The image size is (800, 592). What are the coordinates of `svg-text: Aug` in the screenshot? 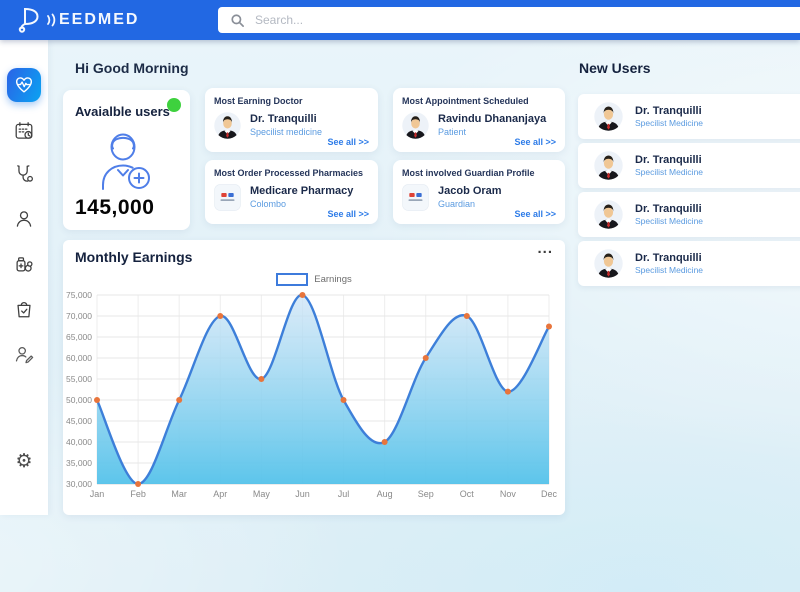 It's located at (385, 494).